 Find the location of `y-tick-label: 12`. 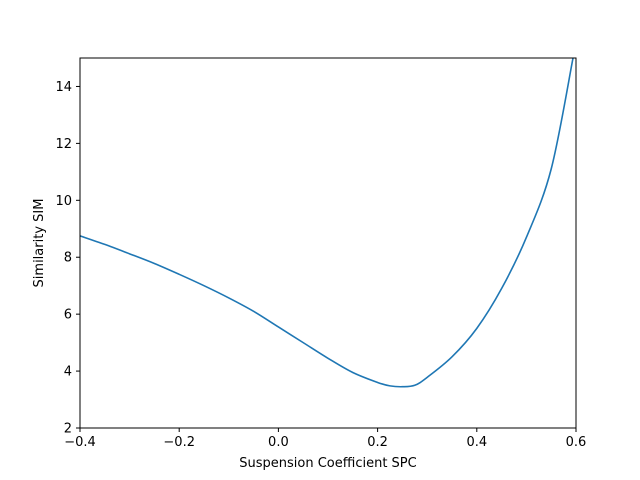

y-tick-label: 12 is located at coordinates (63, 144).